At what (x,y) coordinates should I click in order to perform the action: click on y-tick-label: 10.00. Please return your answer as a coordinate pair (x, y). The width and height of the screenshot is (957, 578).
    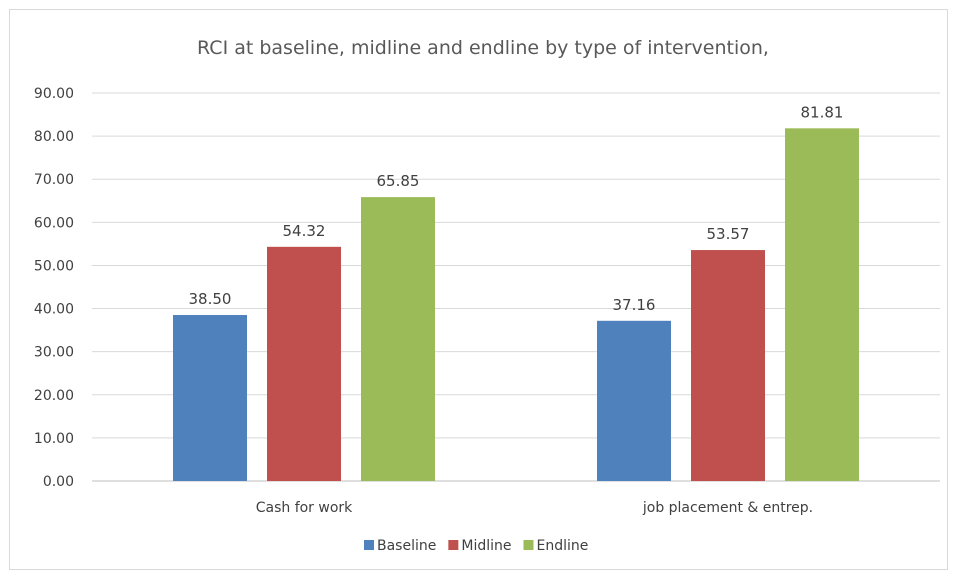
    Looking at the image, I should click on (54, 439).